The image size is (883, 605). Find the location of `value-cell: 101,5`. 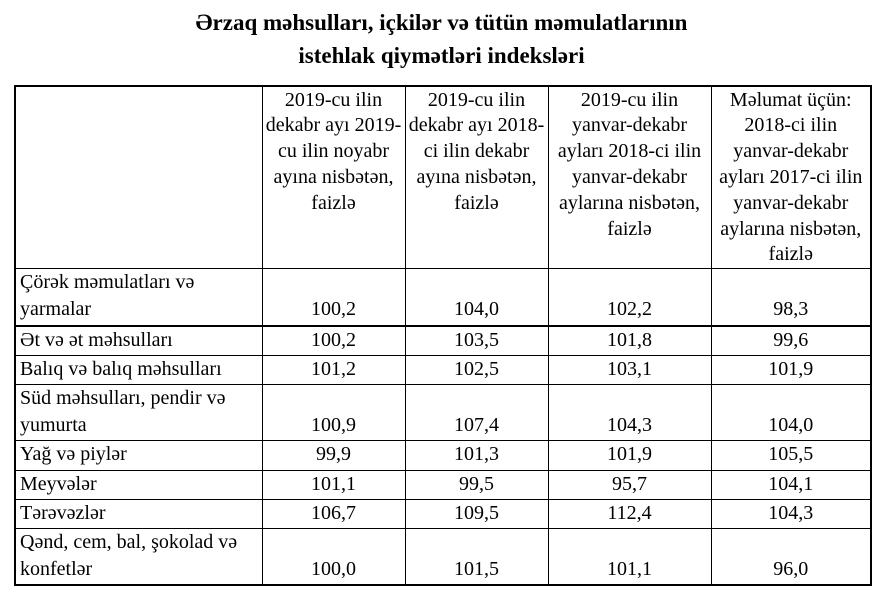

value-cell: 101,5 is located at coordinates (476, 556).